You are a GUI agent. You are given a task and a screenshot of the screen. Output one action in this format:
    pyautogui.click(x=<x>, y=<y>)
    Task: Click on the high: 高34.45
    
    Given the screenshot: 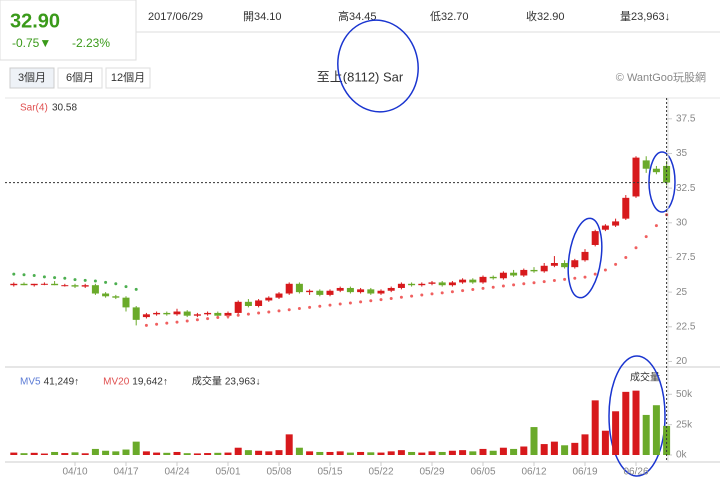 What is the action you would take?
    pyautogui.click(x=357, y=16)
    